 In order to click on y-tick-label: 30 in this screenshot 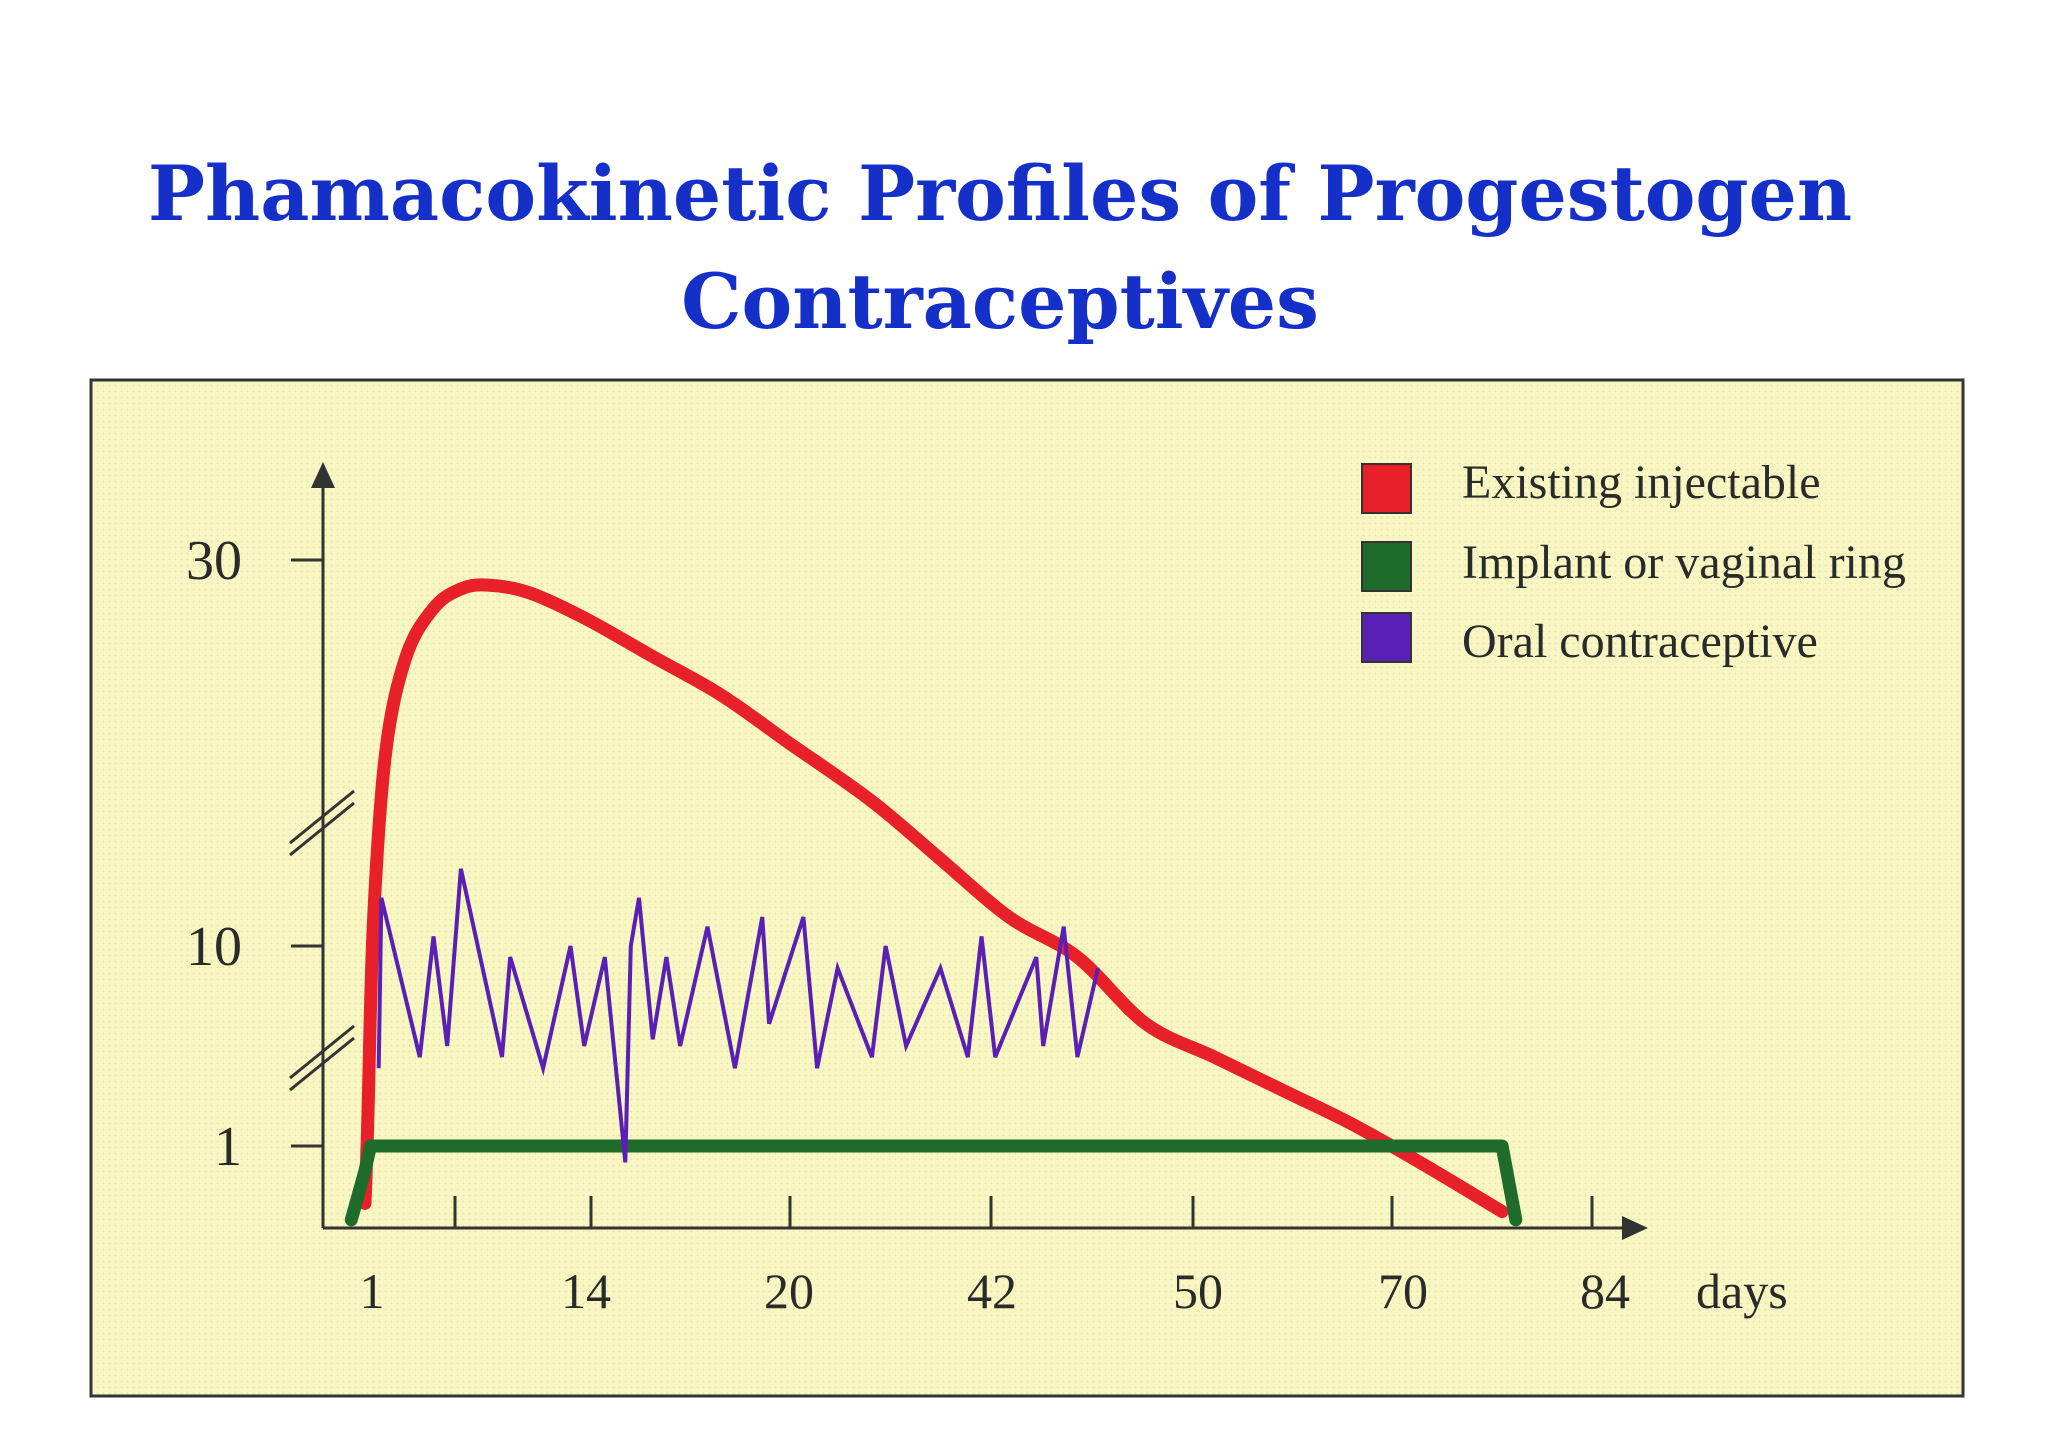, I will do `click(214, 561)`.